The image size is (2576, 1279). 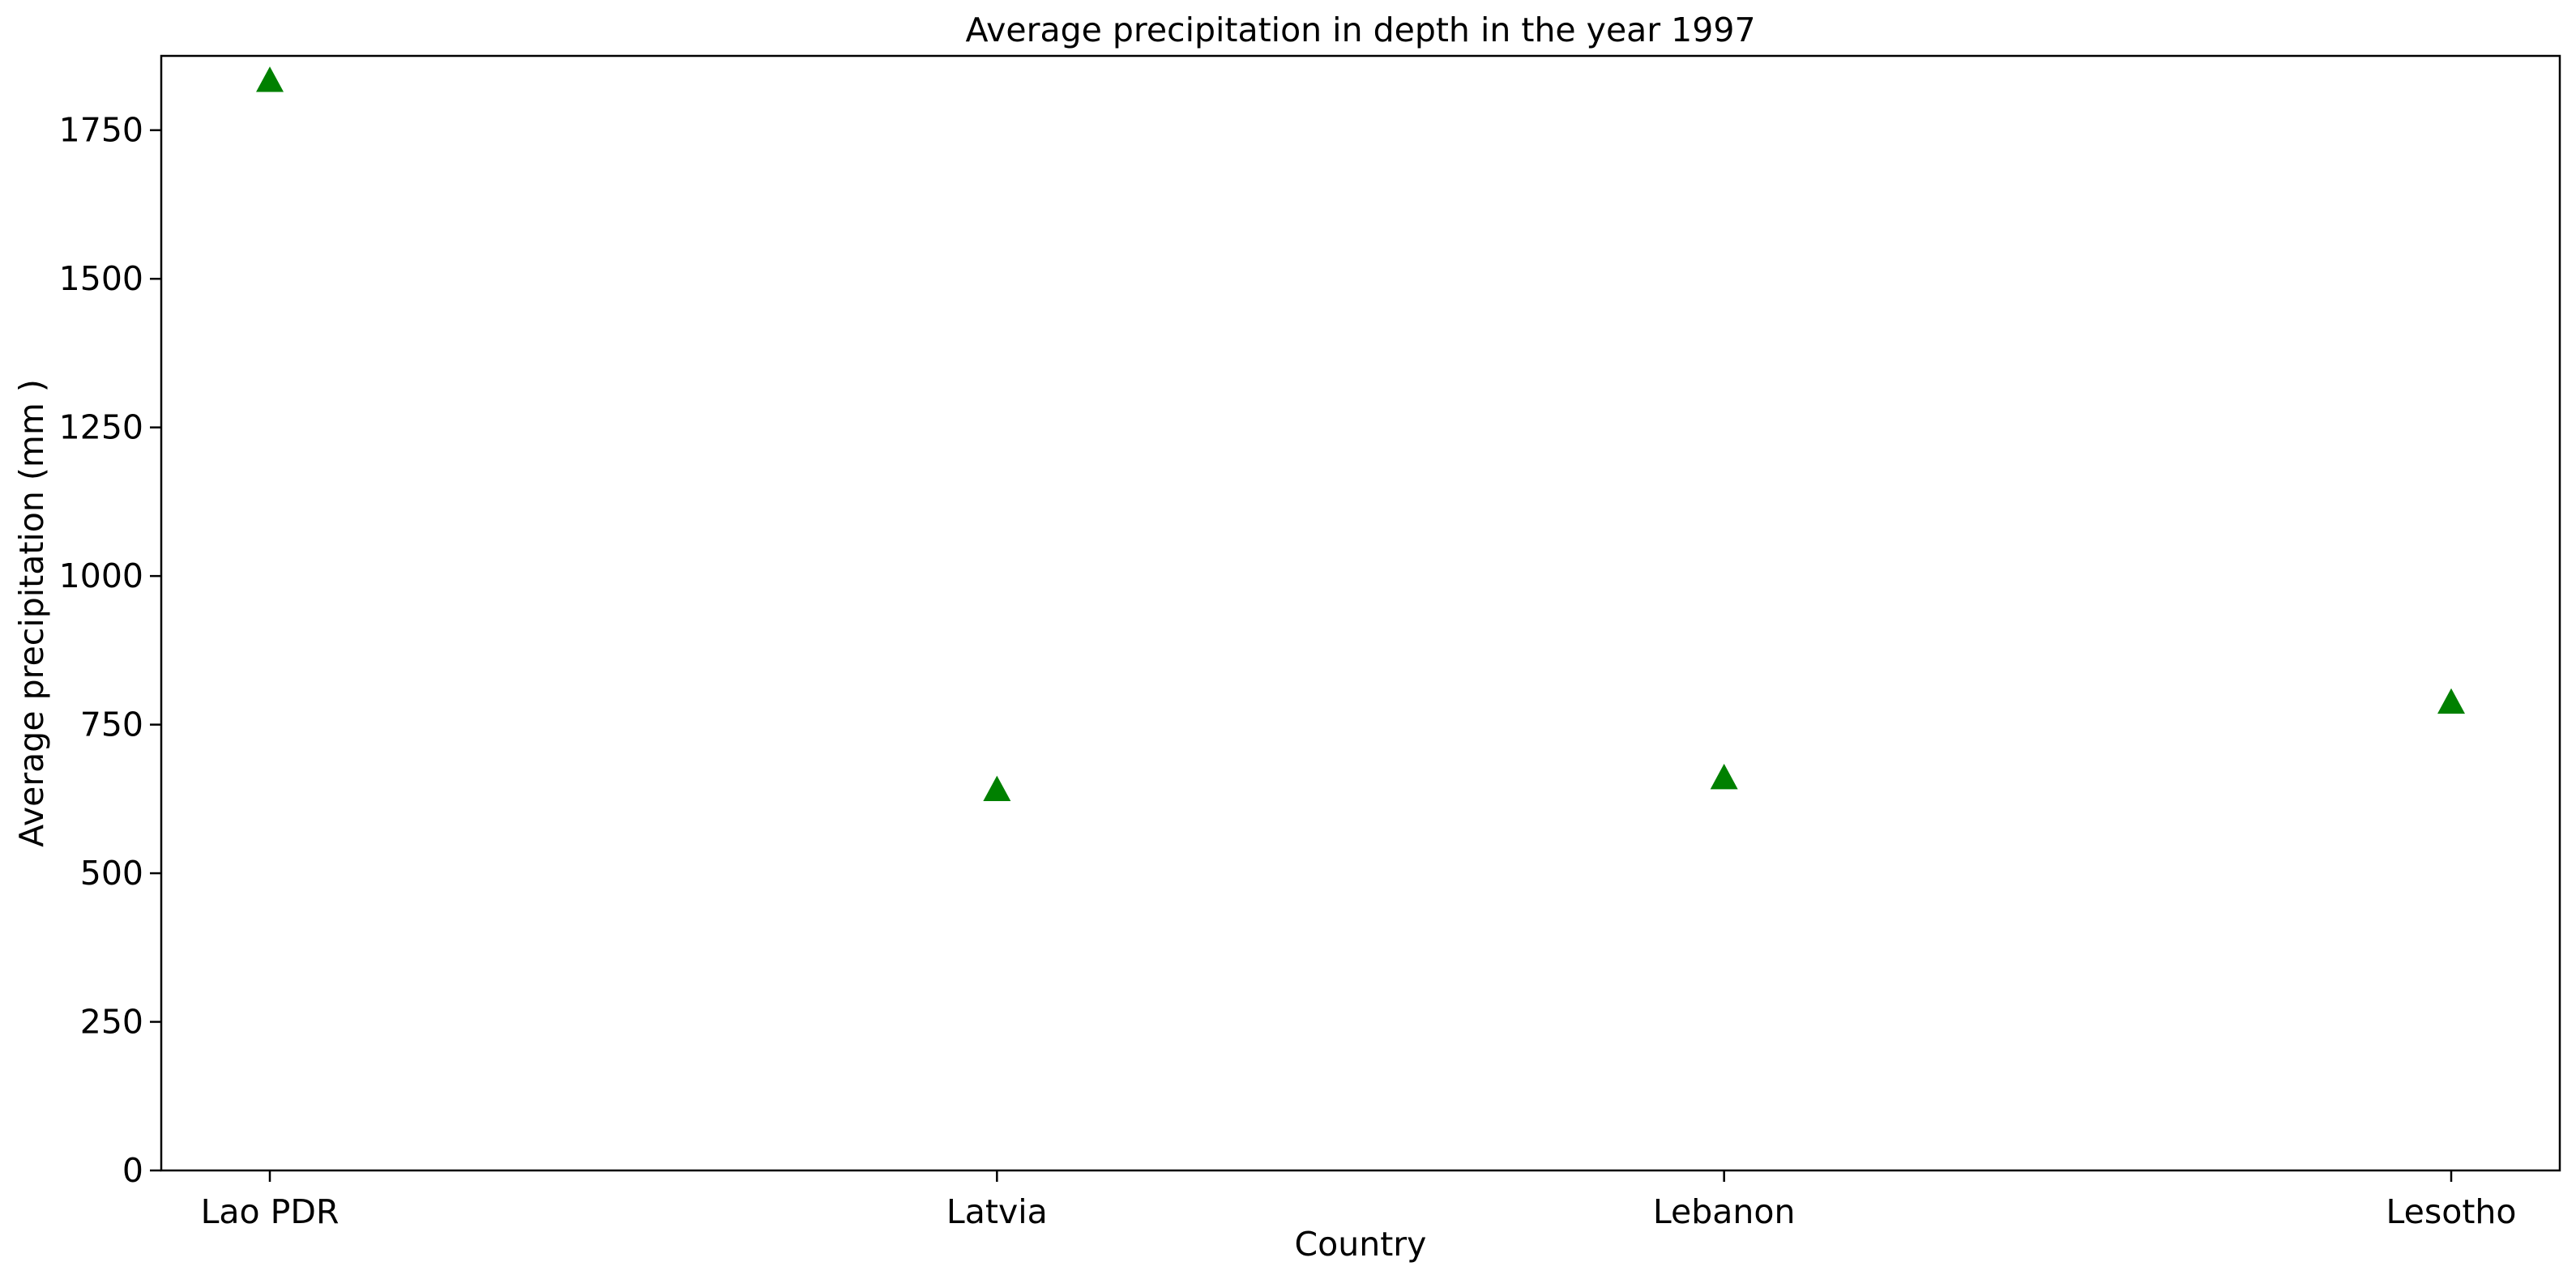 I want to click on y-axis-label: Average precipitation (mm ), so click(x=31, y=613).